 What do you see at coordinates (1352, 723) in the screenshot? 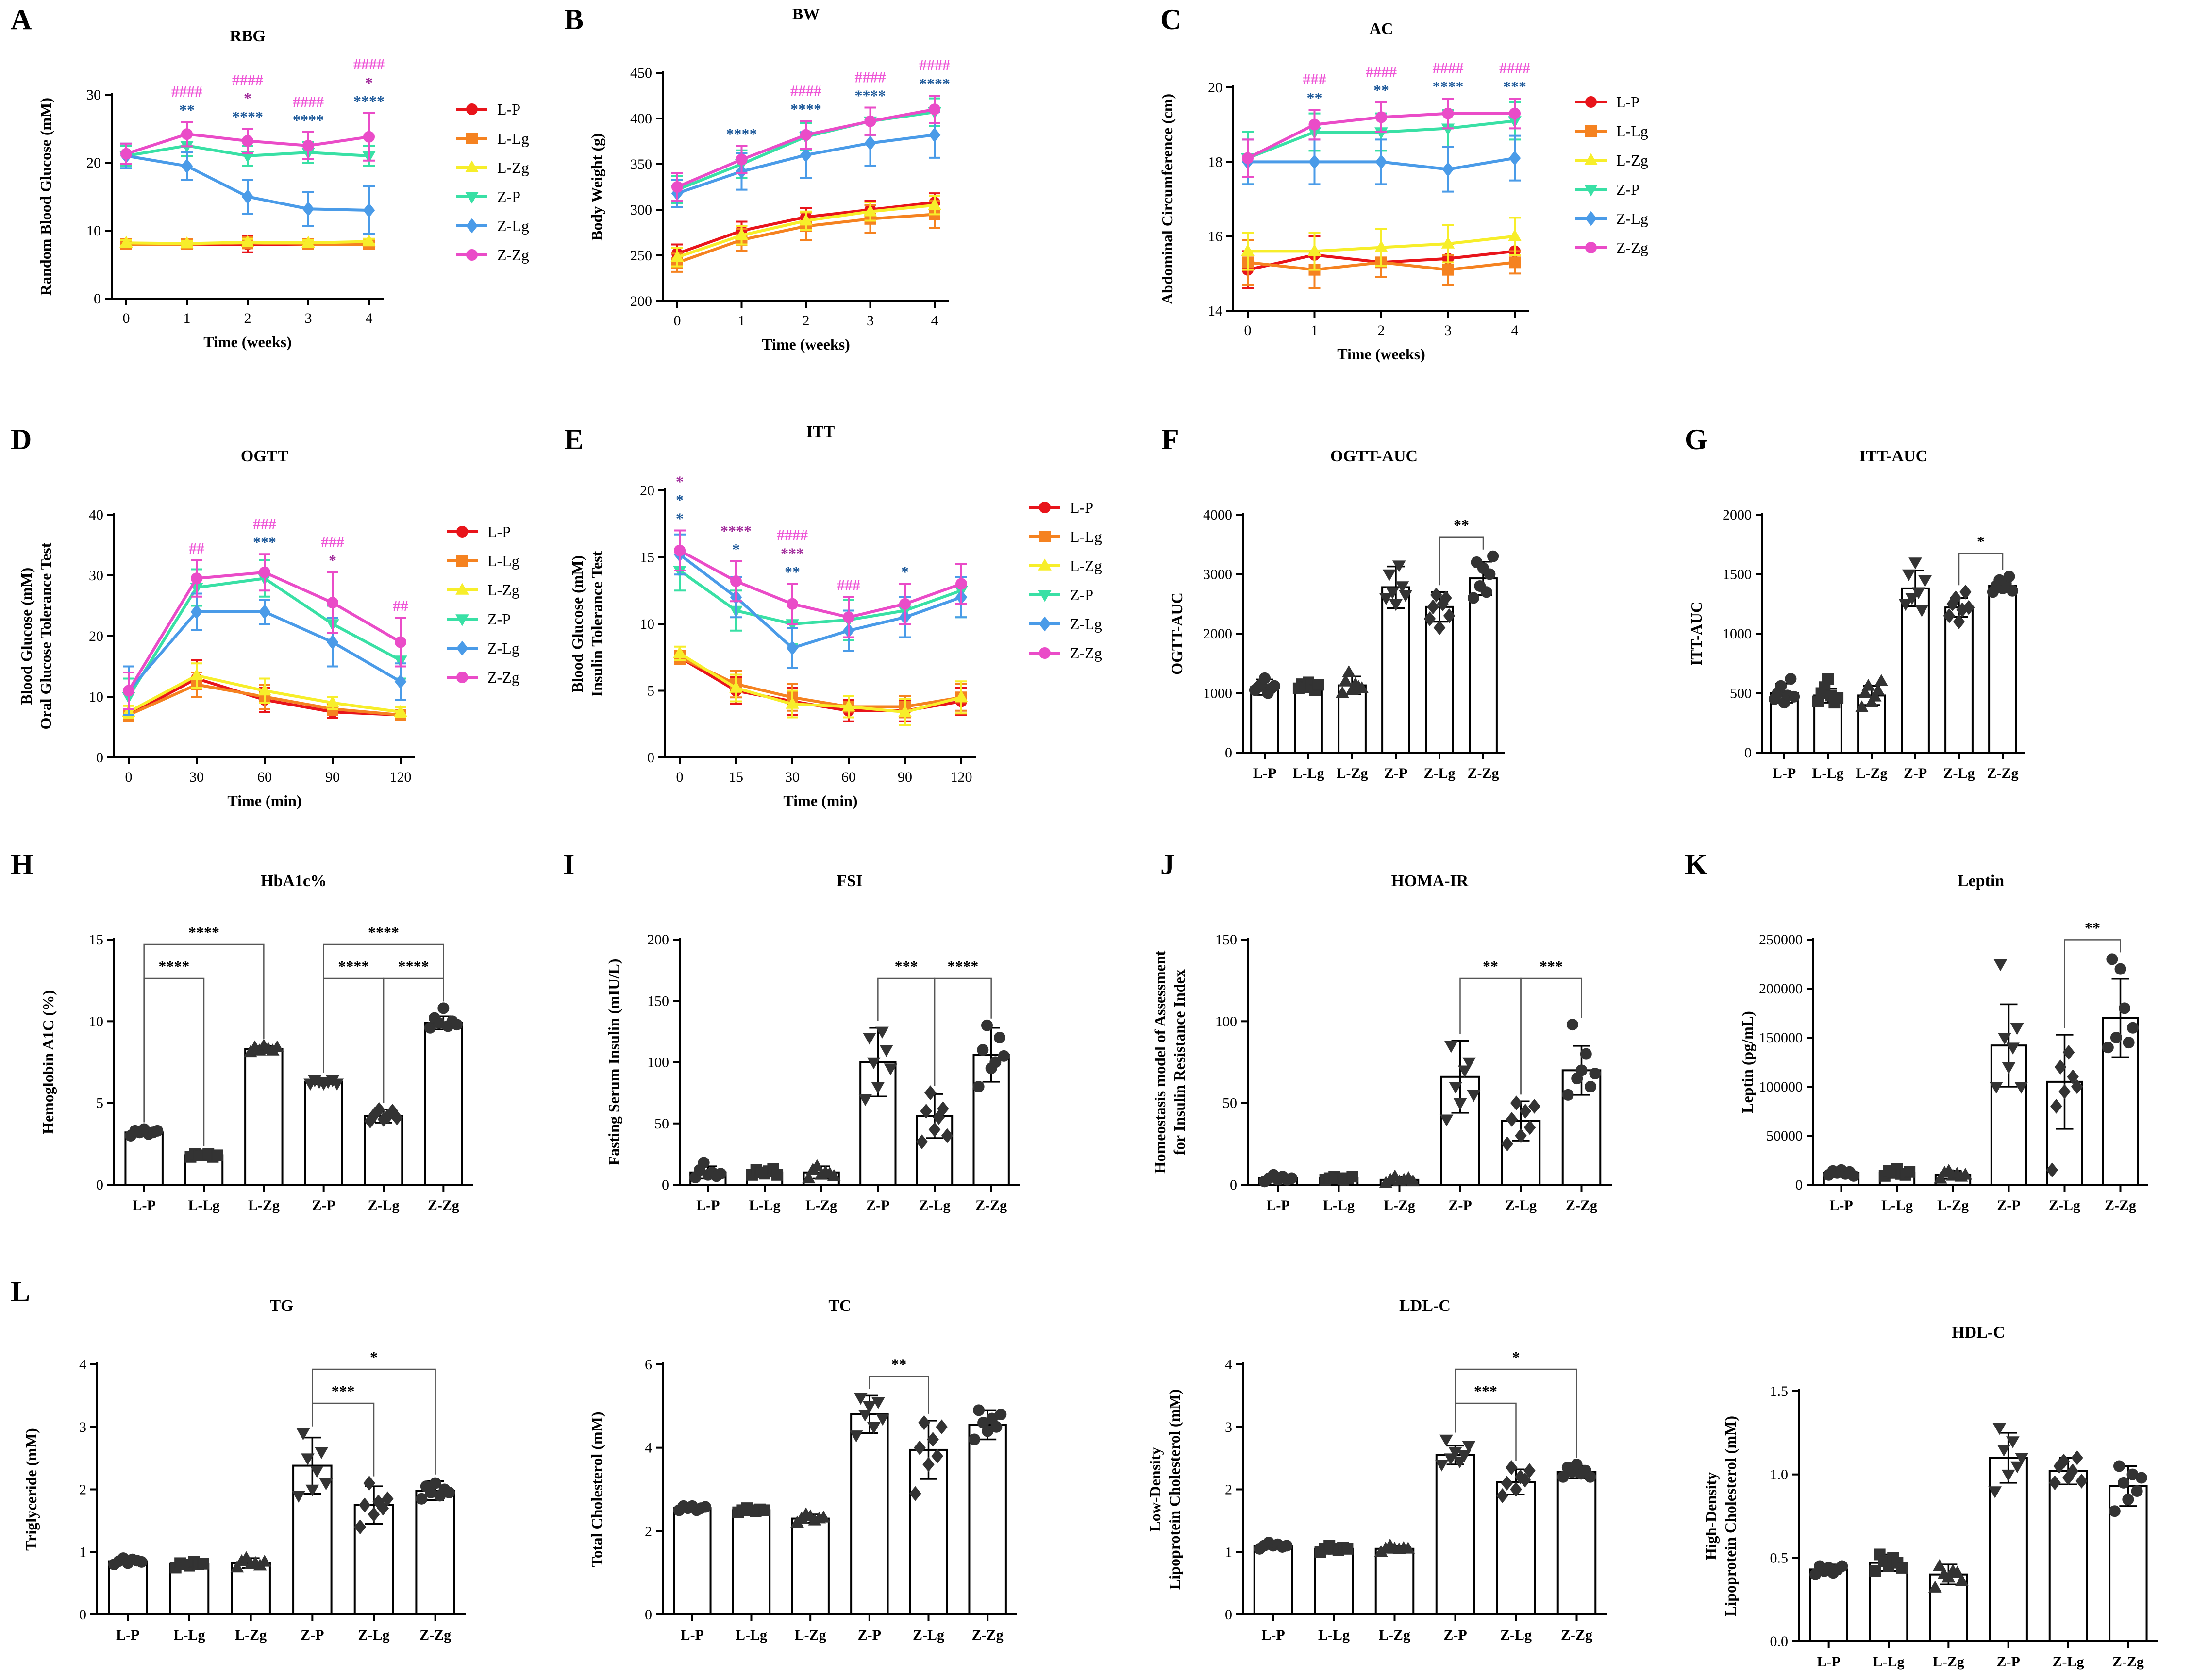
I see `bar-group-L-Zg: L-Zg` at bounding box center [1352, 723].